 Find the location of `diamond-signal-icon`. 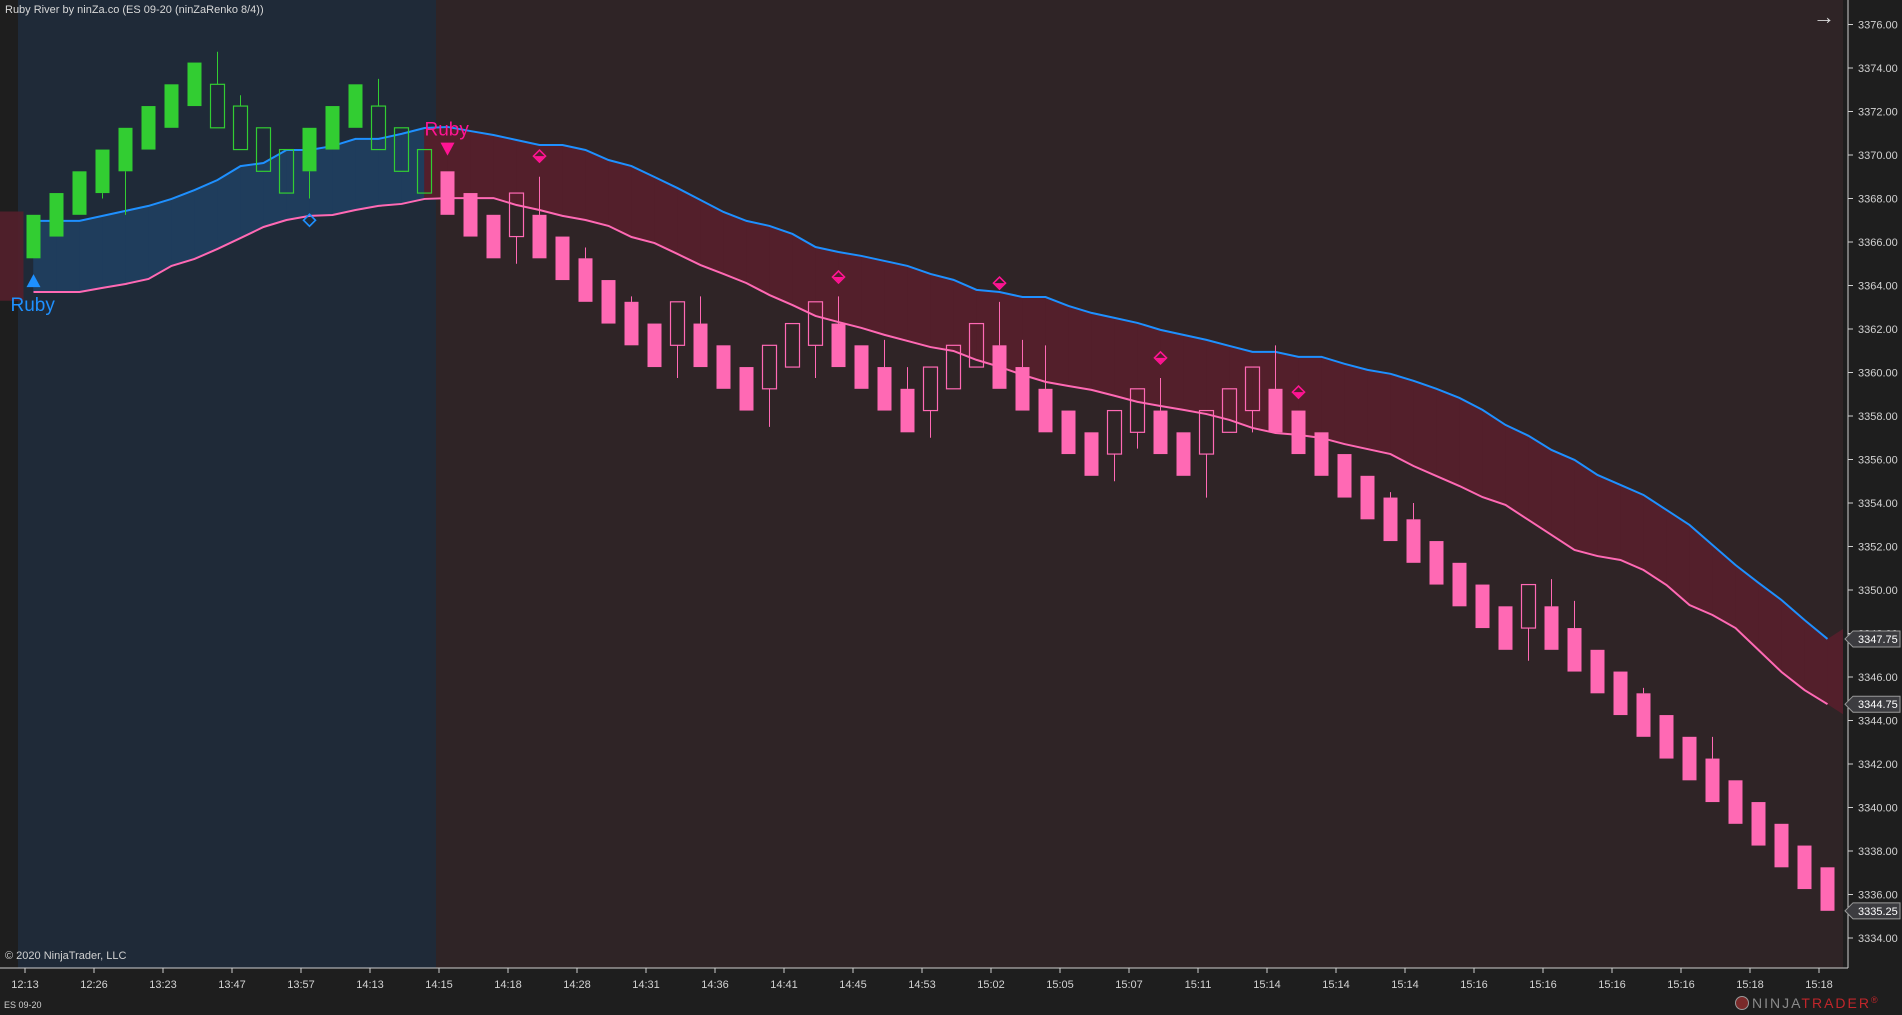

diamond-signal-icon is located at coordinates (999, 283).